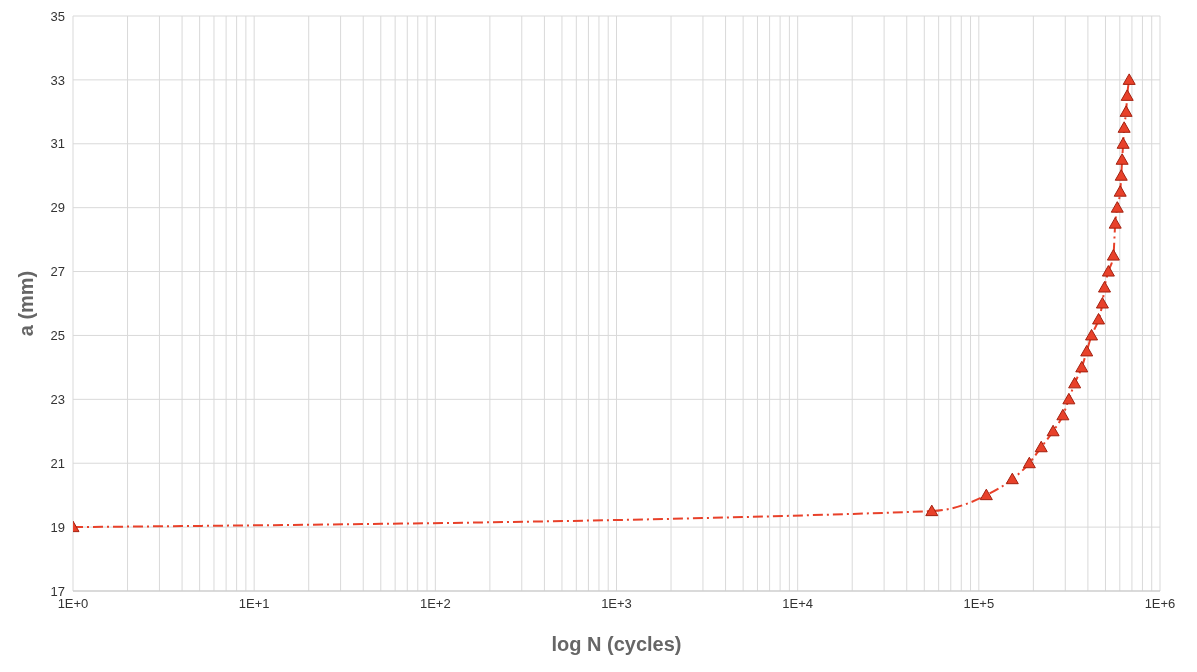 This screenshot has width=1197, height=672. What do you see at coordinates (979, 604) in the screenshot?
I see `x-tick-label: 1E+5` at bounding box center [979, 604].